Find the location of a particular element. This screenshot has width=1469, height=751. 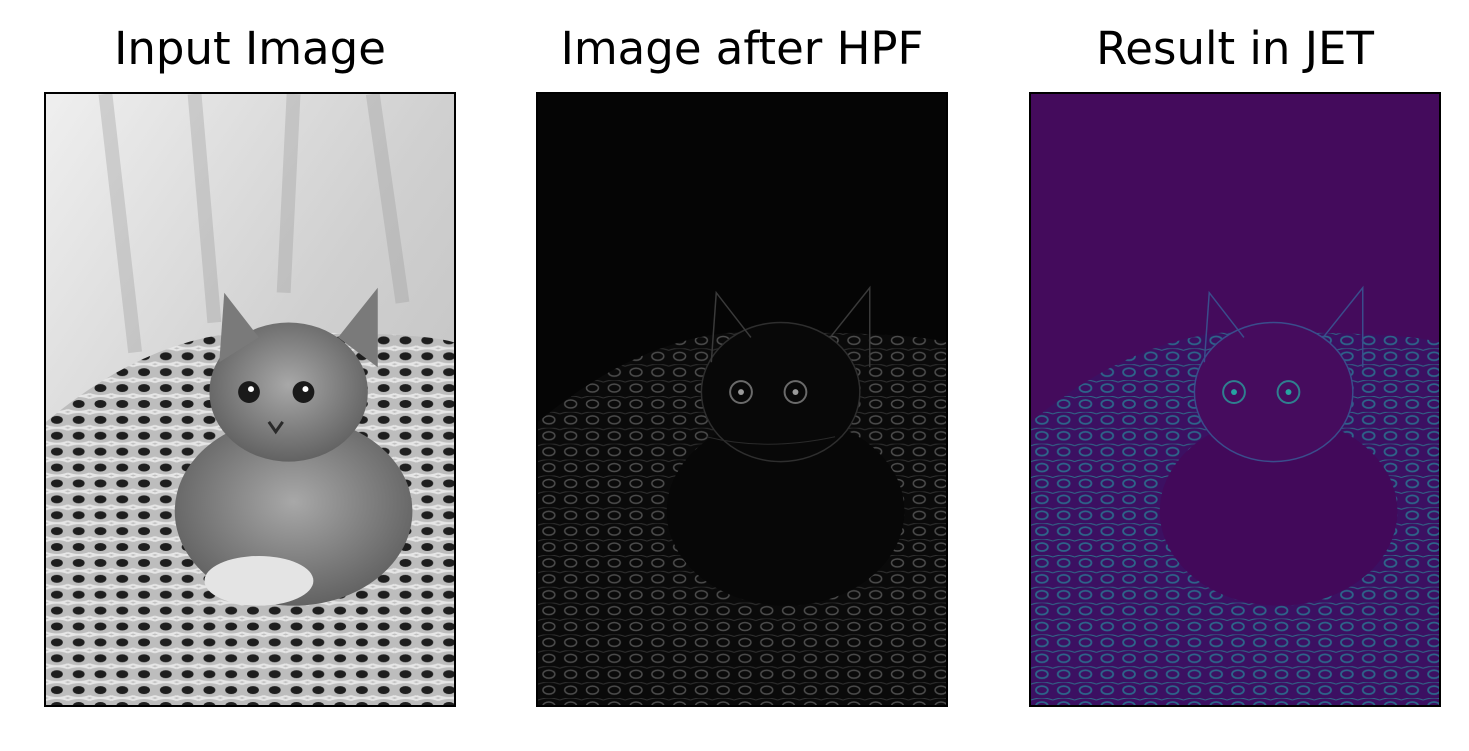

panel-title-hpf: Image after HPF is located at coordinates (742, 48).